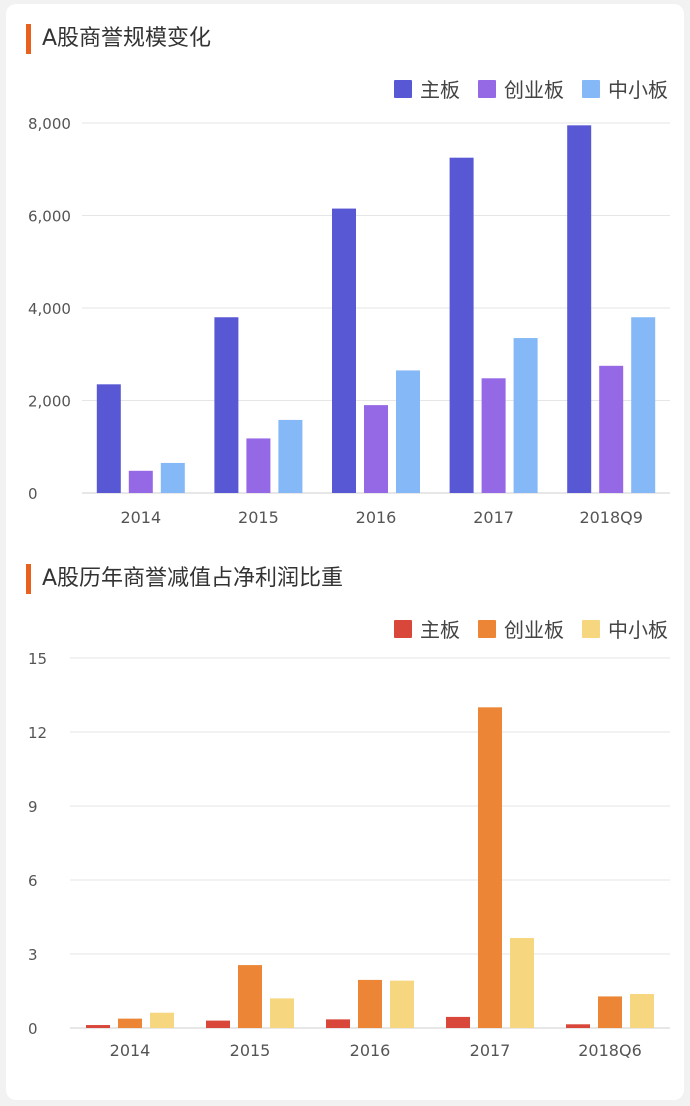 The width and height of the screenshot is (690, 1106). Describe the element at coordinates (127, 38) in the screenshot. I see `chart-title: A股商誉规模变化` at that location.